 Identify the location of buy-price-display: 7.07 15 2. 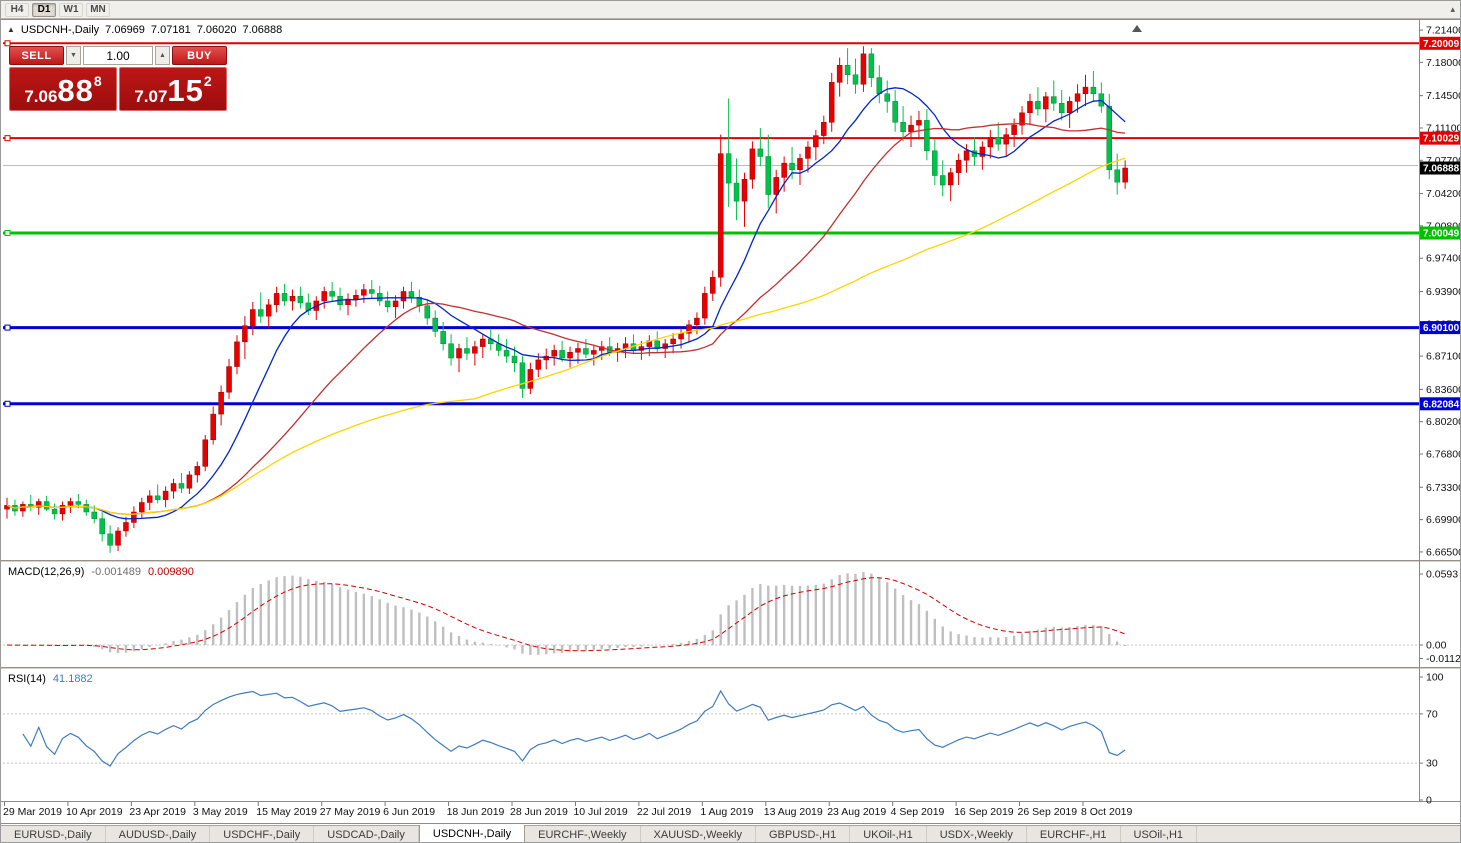
(173, 89).